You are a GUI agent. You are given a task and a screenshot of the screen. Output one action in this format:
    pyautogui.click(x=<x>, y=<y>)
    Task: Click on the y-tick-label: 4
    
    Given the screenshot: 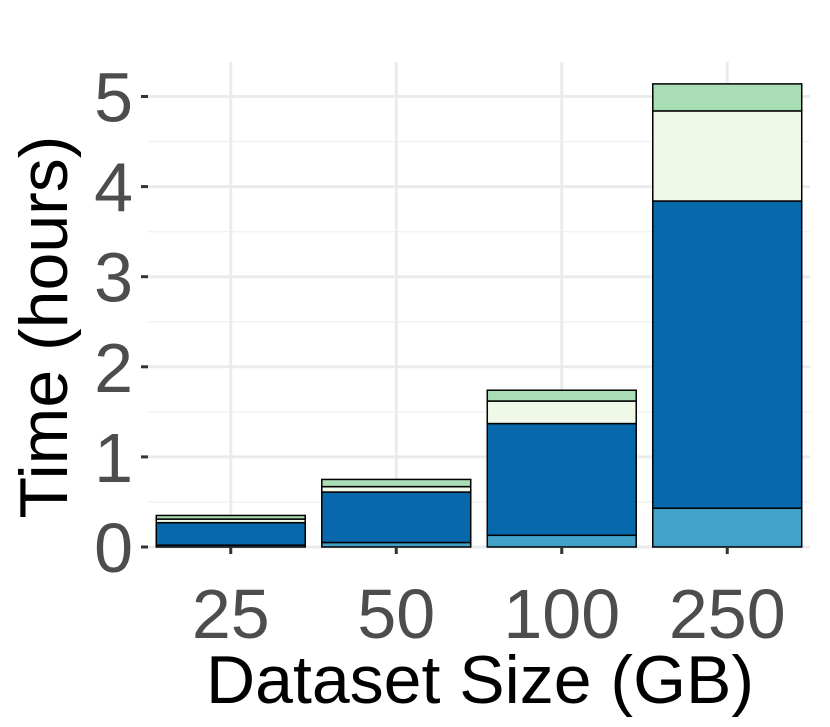 What is the action you would take?
    pyautogui.click(x=113, y=188)
    